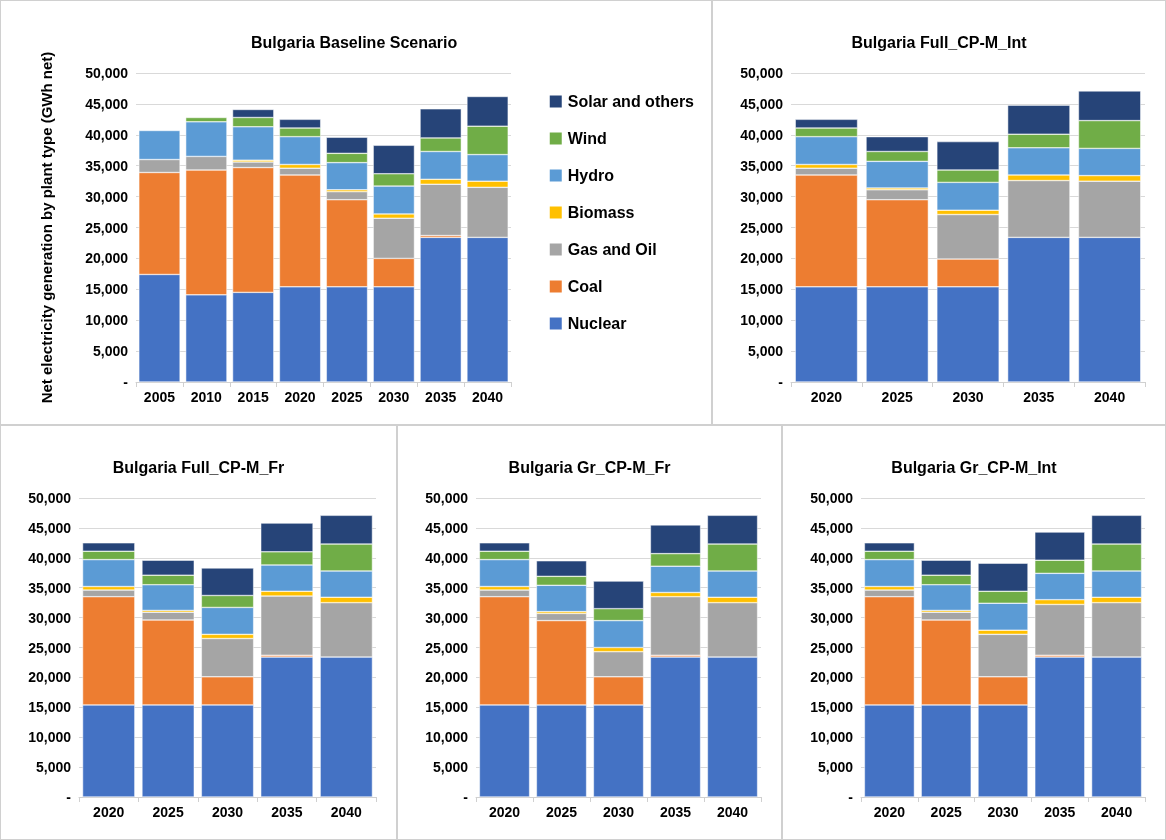  What do you see at coordinates (585, 286) in the screenshot?
I see `legend-label: Coal` at bounding box center [585, 286].